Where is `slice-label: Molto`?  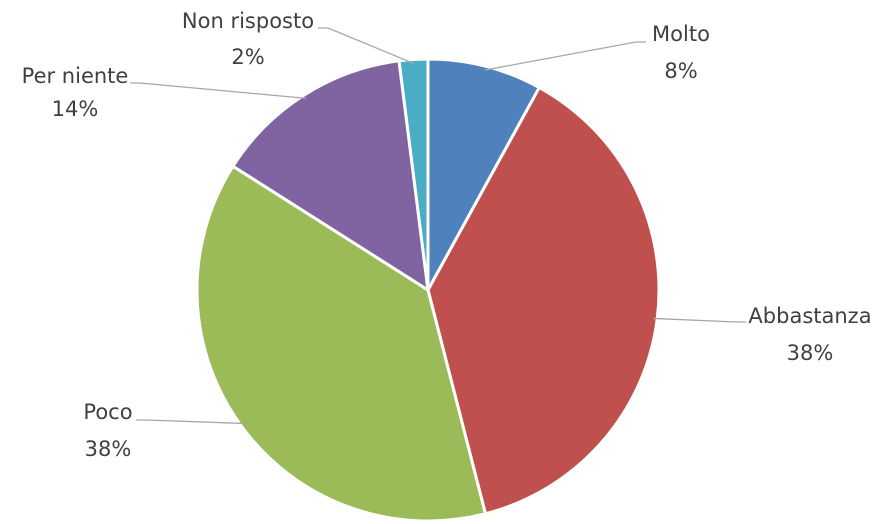 slice-label: Molto is located at coordinates (681, 34).